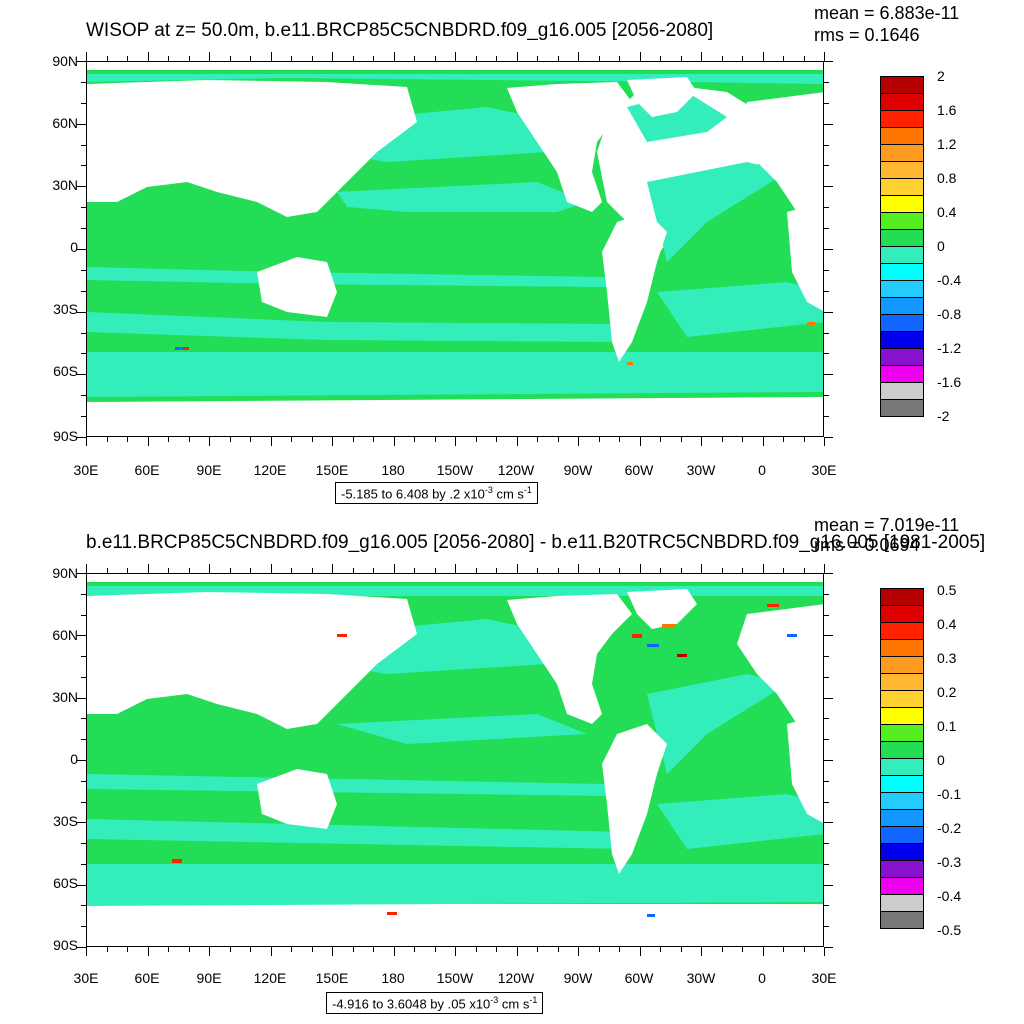 The height and width of the screenshot is (1024, 1024). What do you see at coordinates (949, 930) in the screenshot?
I see `colorbar-label: -0.5` at bounding box center [949, 930].